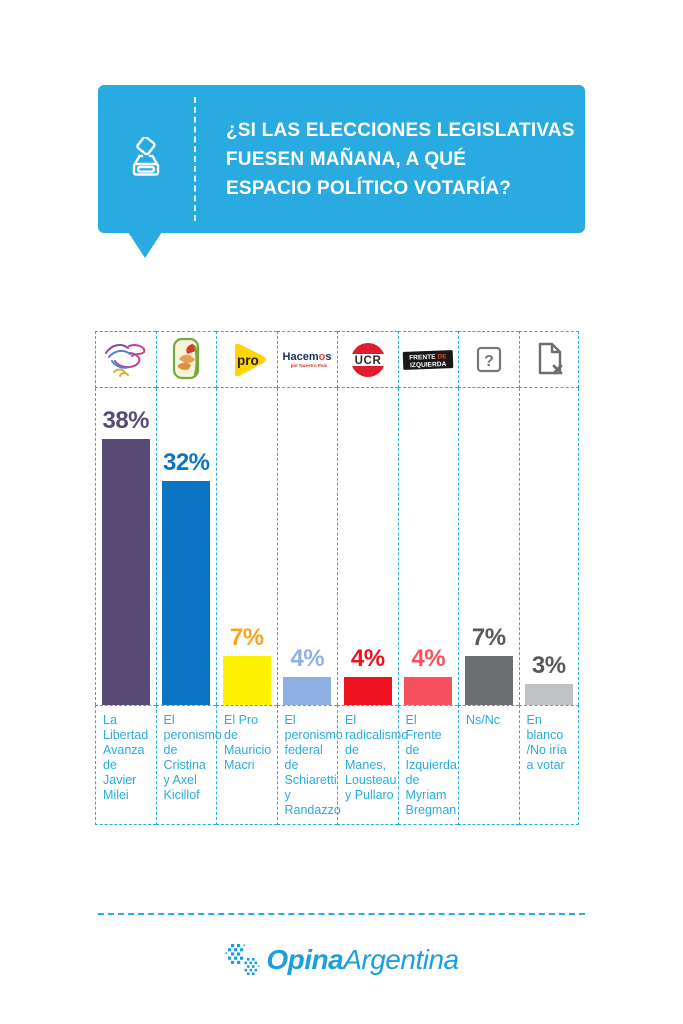  I want to click on category-label-text: El Pro de Mauricio Macri, so click(248, 742).